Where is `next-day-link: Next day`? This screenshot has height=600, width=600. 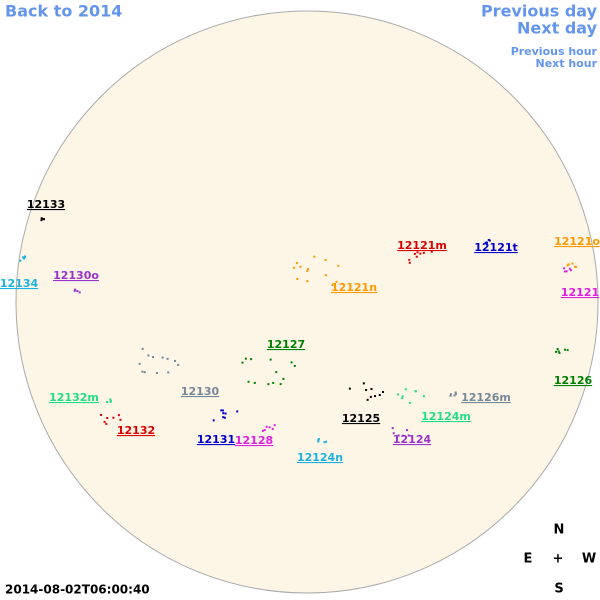 next-day-link: Next day is located at coordinates (557, 28).